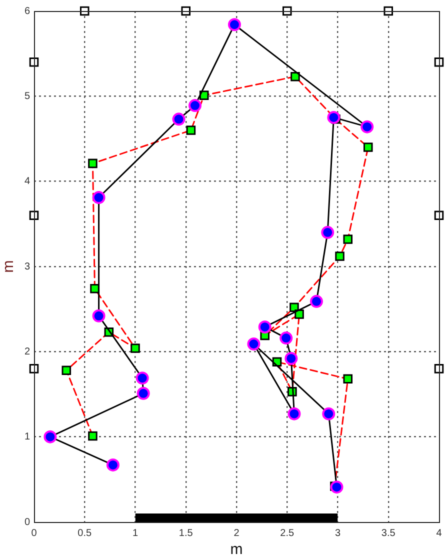 Image resolution: width=447 pixels, height=559 pixels. Describe the element at coordinates (135, 533) in the screenshot. I see `x-tick-label: 1` at that location.